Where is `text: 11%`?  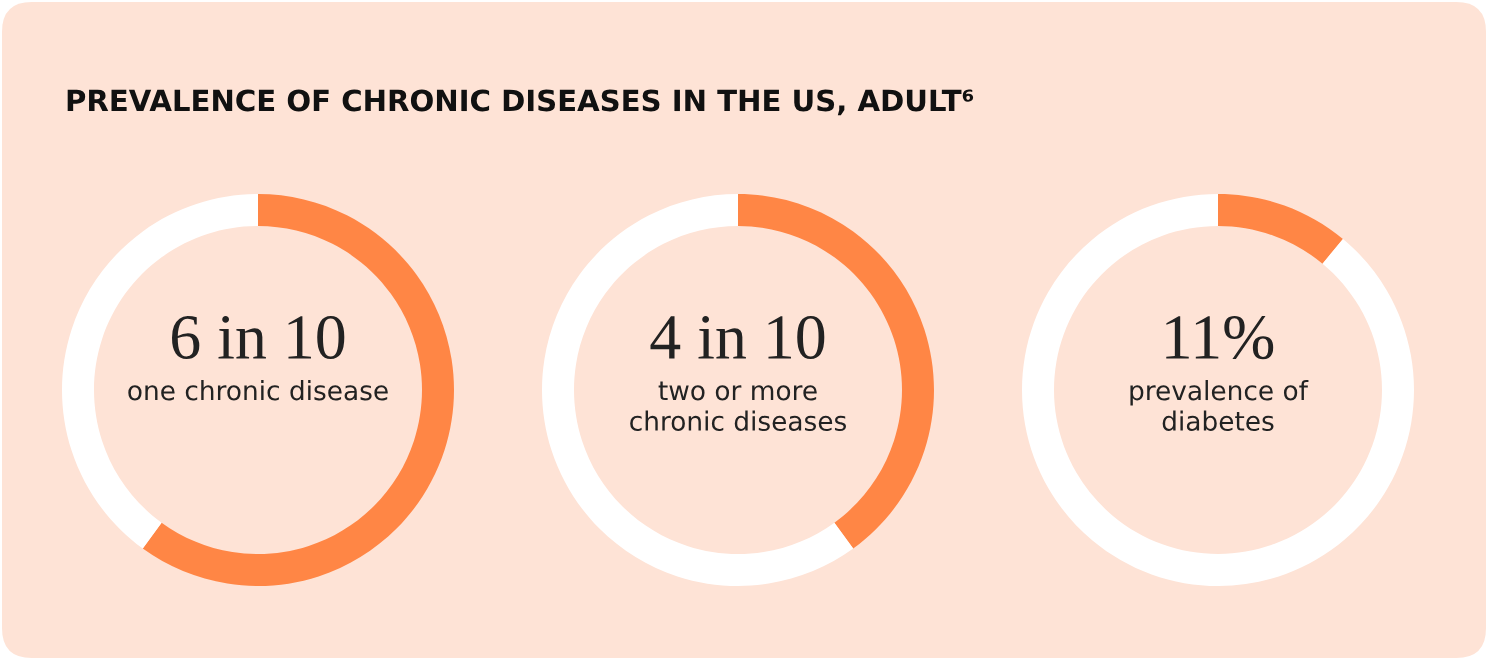
text: 11% is located at coordinates (1220, 337).